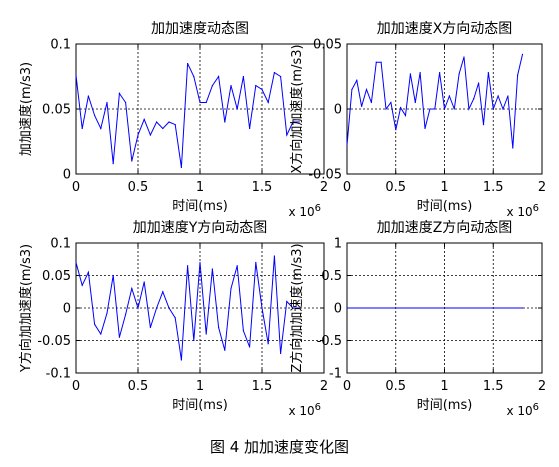 The image size is (559, 467). What do you see at coordinates (329, 341) in the screenshot?
I see `y-tick-label: -0.5` at bounding box center [329, 341].